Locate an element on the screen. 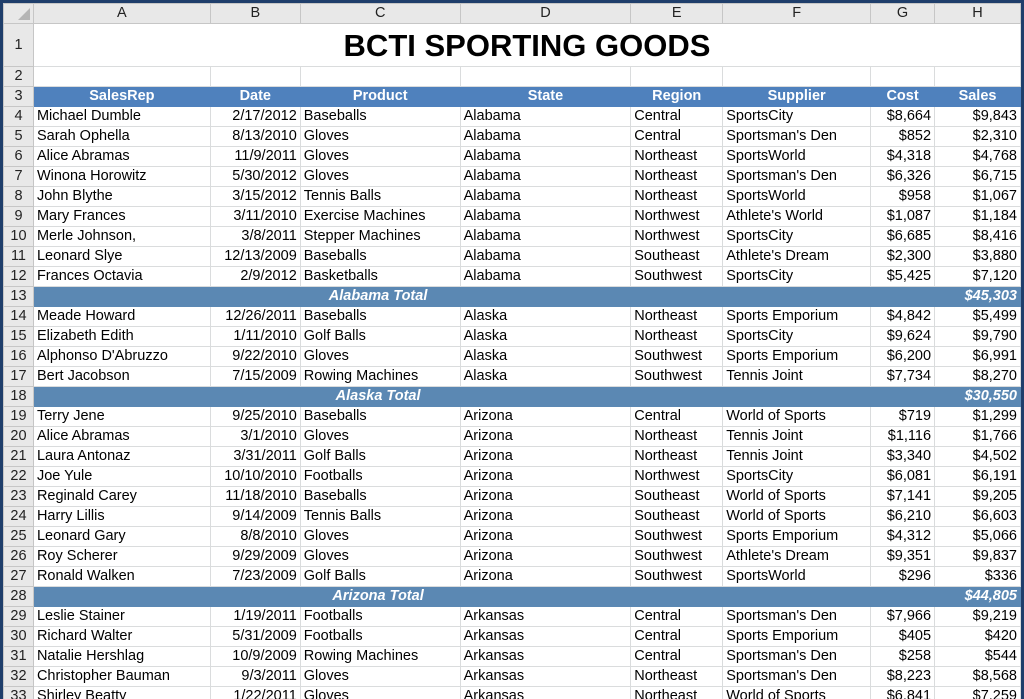 Image resolution: width=1024 pixels, height=699 pixels. cell-supplier: Tennis Joint is located at coordinates (797, 436).